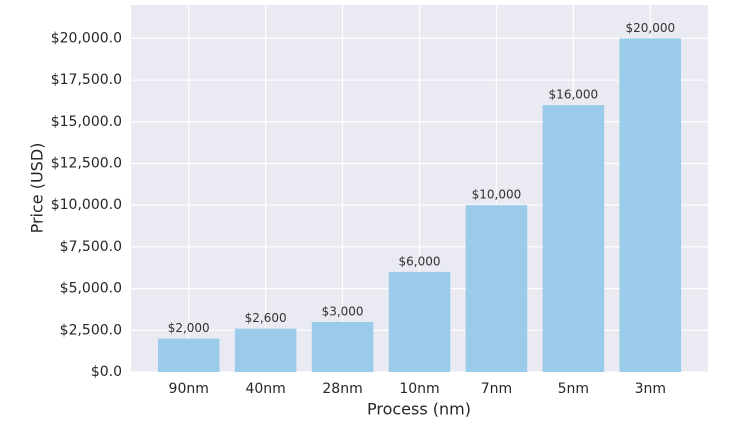  What do you see at coordinates (86, 163) in the screenshot?
I see `y-tick-label: $12,500.0` at bounding box center [86, 163].